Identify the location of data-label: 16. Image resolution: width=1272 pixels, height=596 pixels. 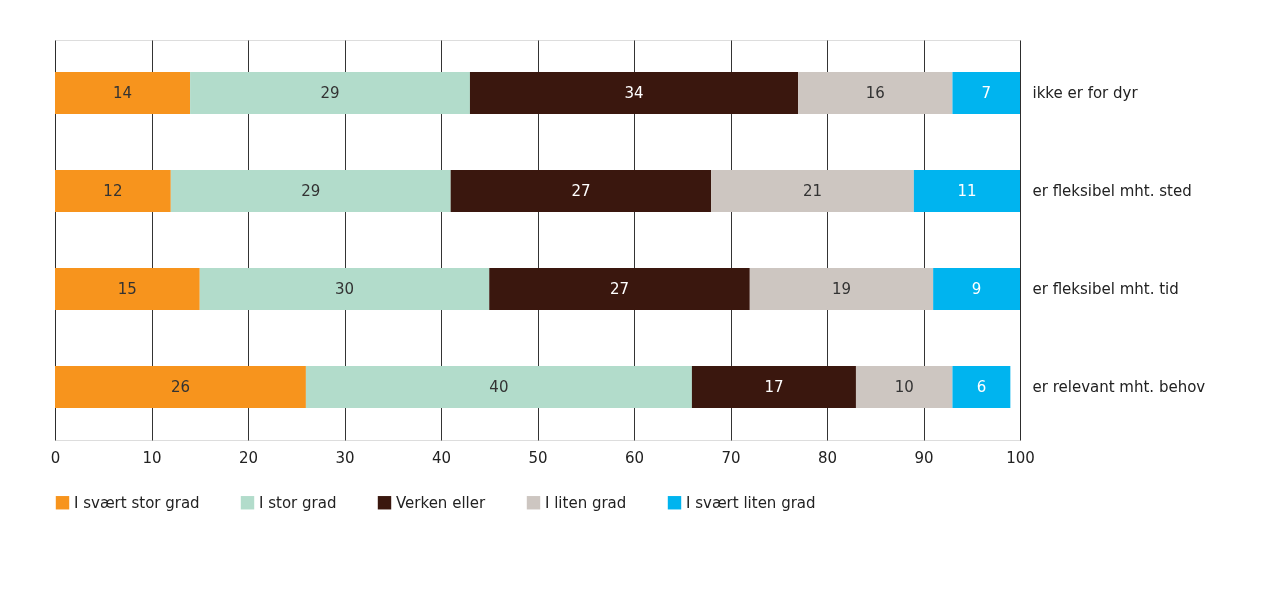
(875, 92).